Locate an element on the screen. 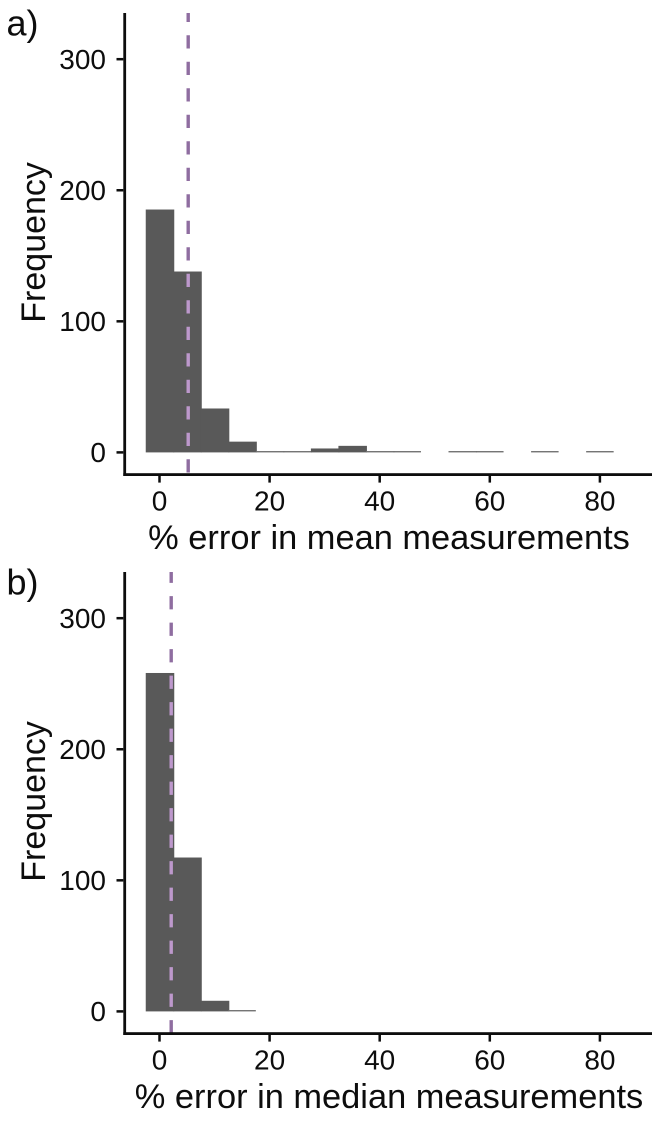 Image resolution: width=661 pixels, height=1121 pixels. svg-text: % error in median measurements is located at coordinates (389, 1097).